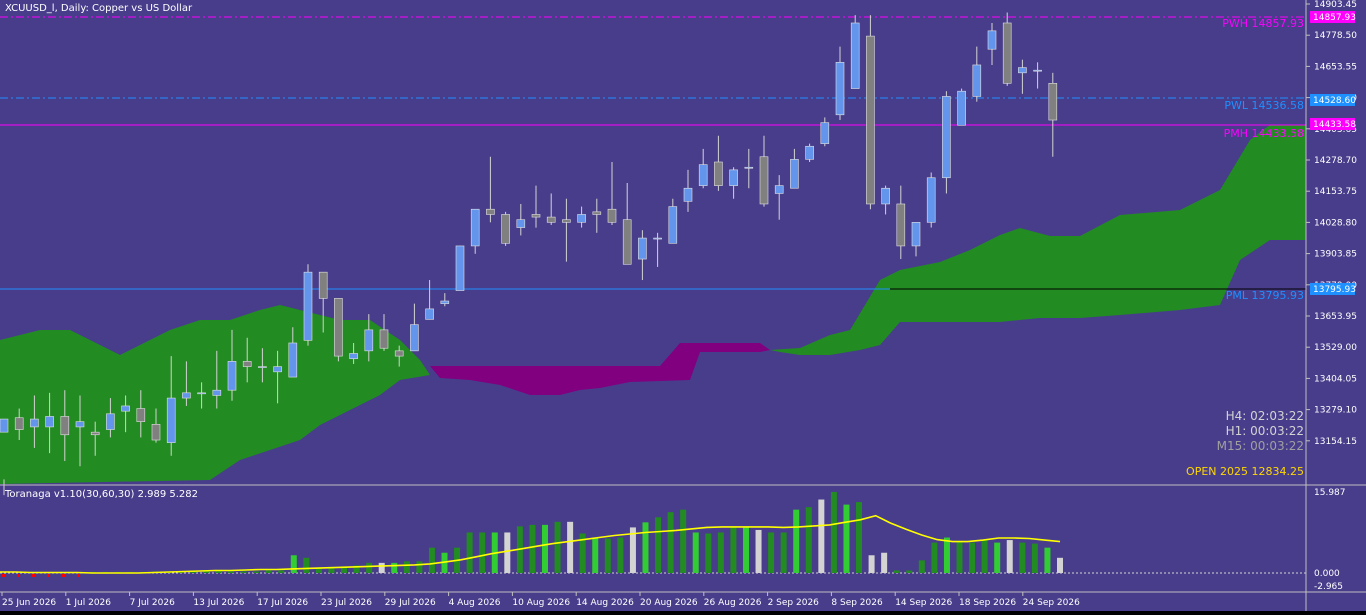 The image size is (1366, 615). I want to click on indicator-signal-line, so click(530, 544).